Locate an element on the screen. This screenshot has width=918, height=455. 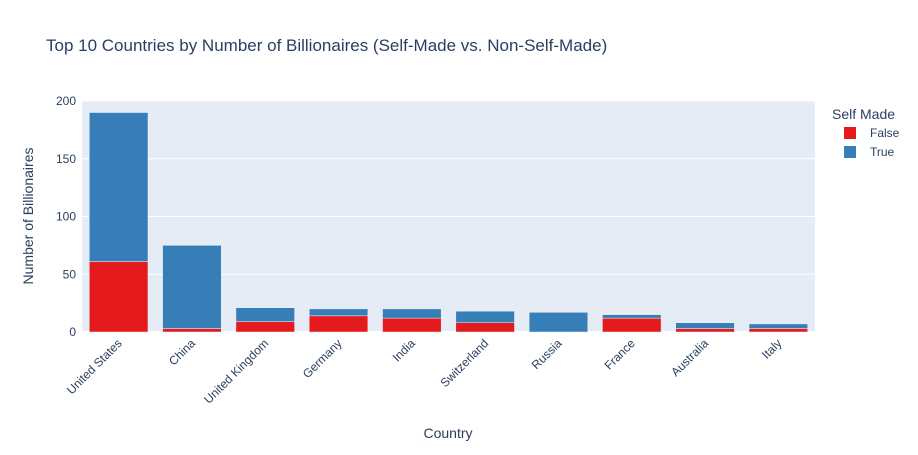
x-tick-label: Russia is located at coordinates (547, 354).